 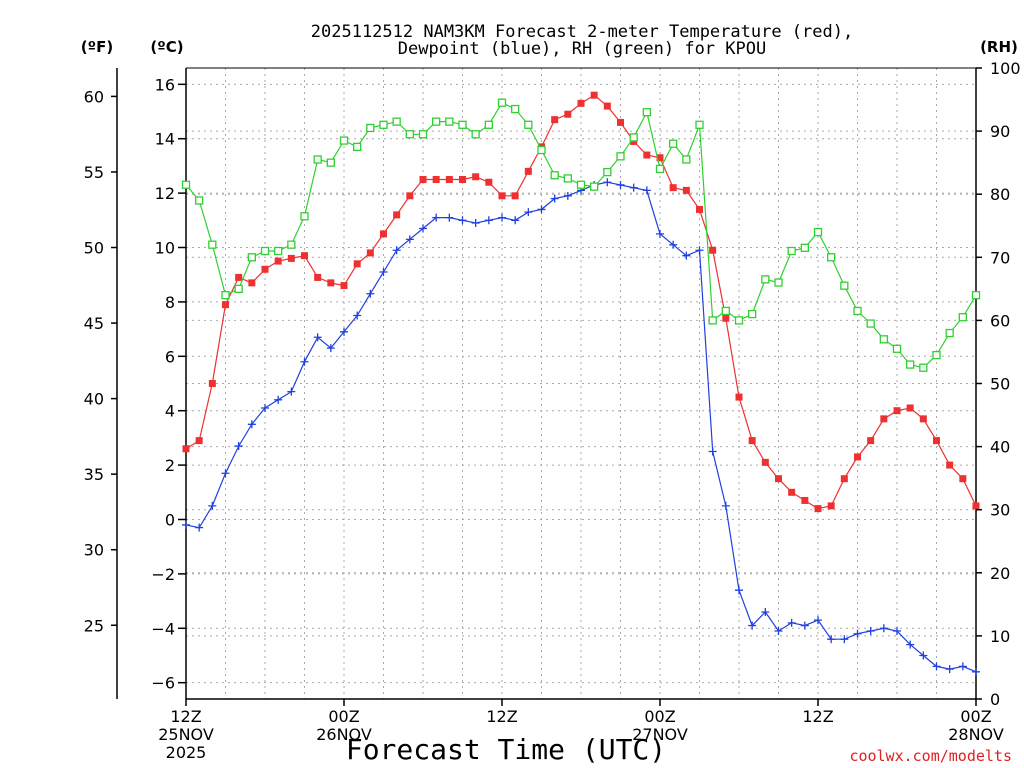 What do you see at coordinates (1000, 320) in the screenshot?
I see `rh-tick-label: 60` at bounding box center [1000, 320].